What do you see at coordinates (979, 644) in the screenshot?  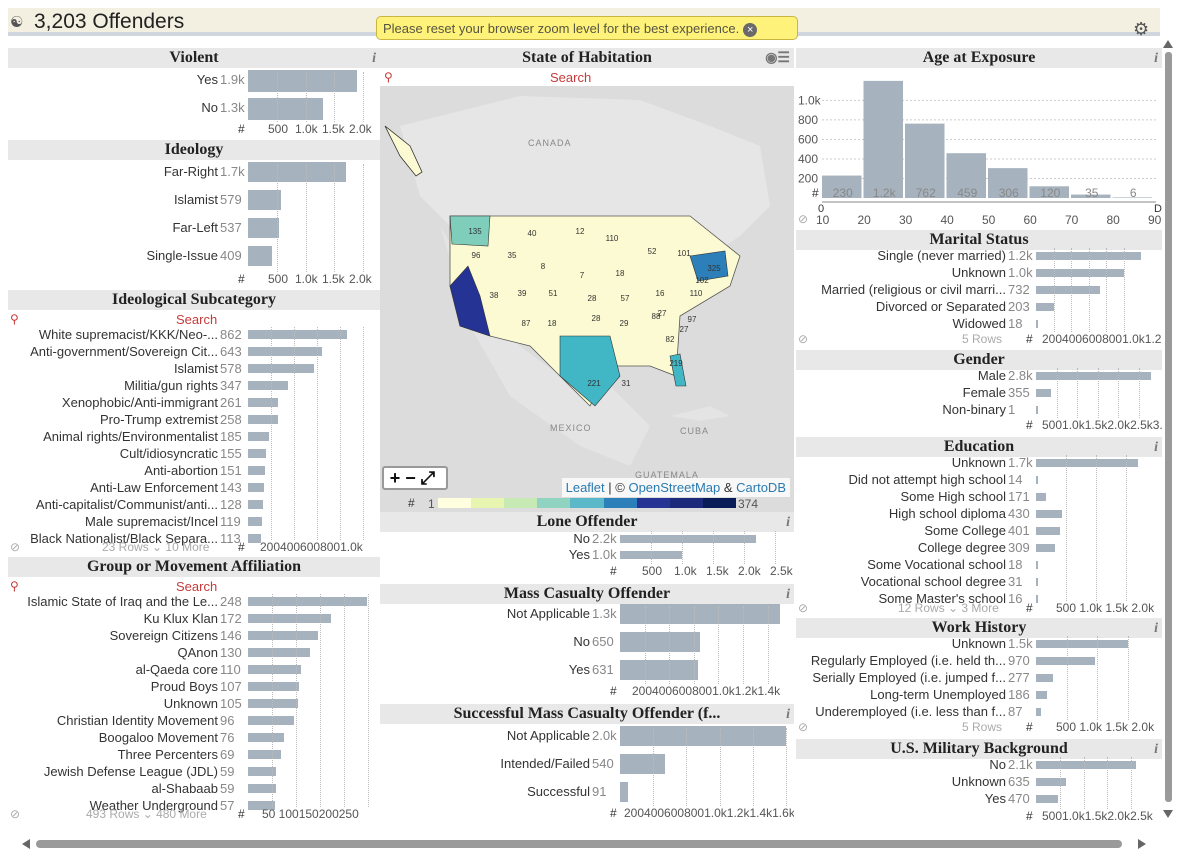 I see `bar-row: Unknown 1.5k` at bounding box center [979, 644].